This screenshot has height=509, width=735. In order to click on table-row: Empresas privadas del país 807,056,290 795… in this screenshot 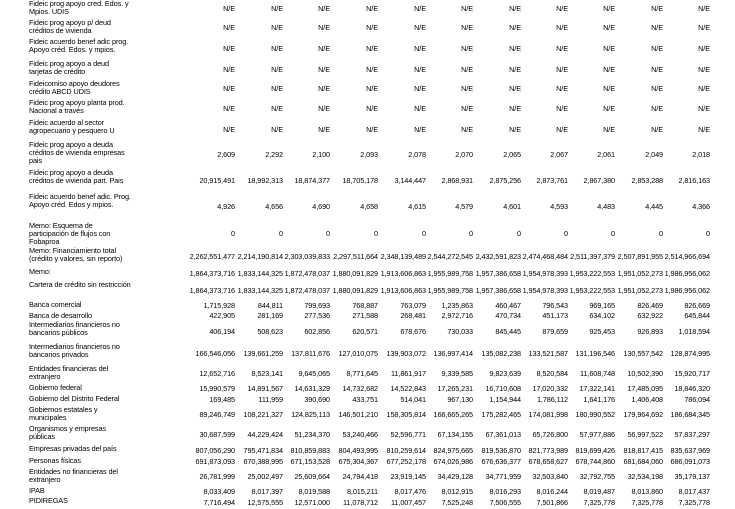, I will do `click(367, 451)`.